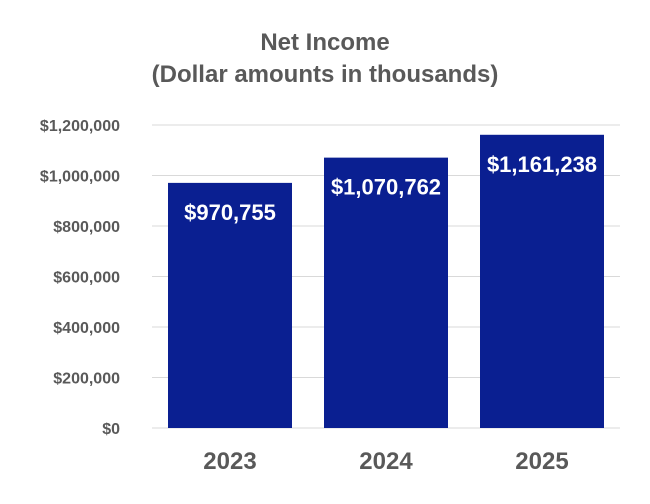 The width and height of the screenshot is (650, 504). What do you see at coordinates (386, 292) in the screenshot?
I see `bar-2024` at bounding box center [386, 292].